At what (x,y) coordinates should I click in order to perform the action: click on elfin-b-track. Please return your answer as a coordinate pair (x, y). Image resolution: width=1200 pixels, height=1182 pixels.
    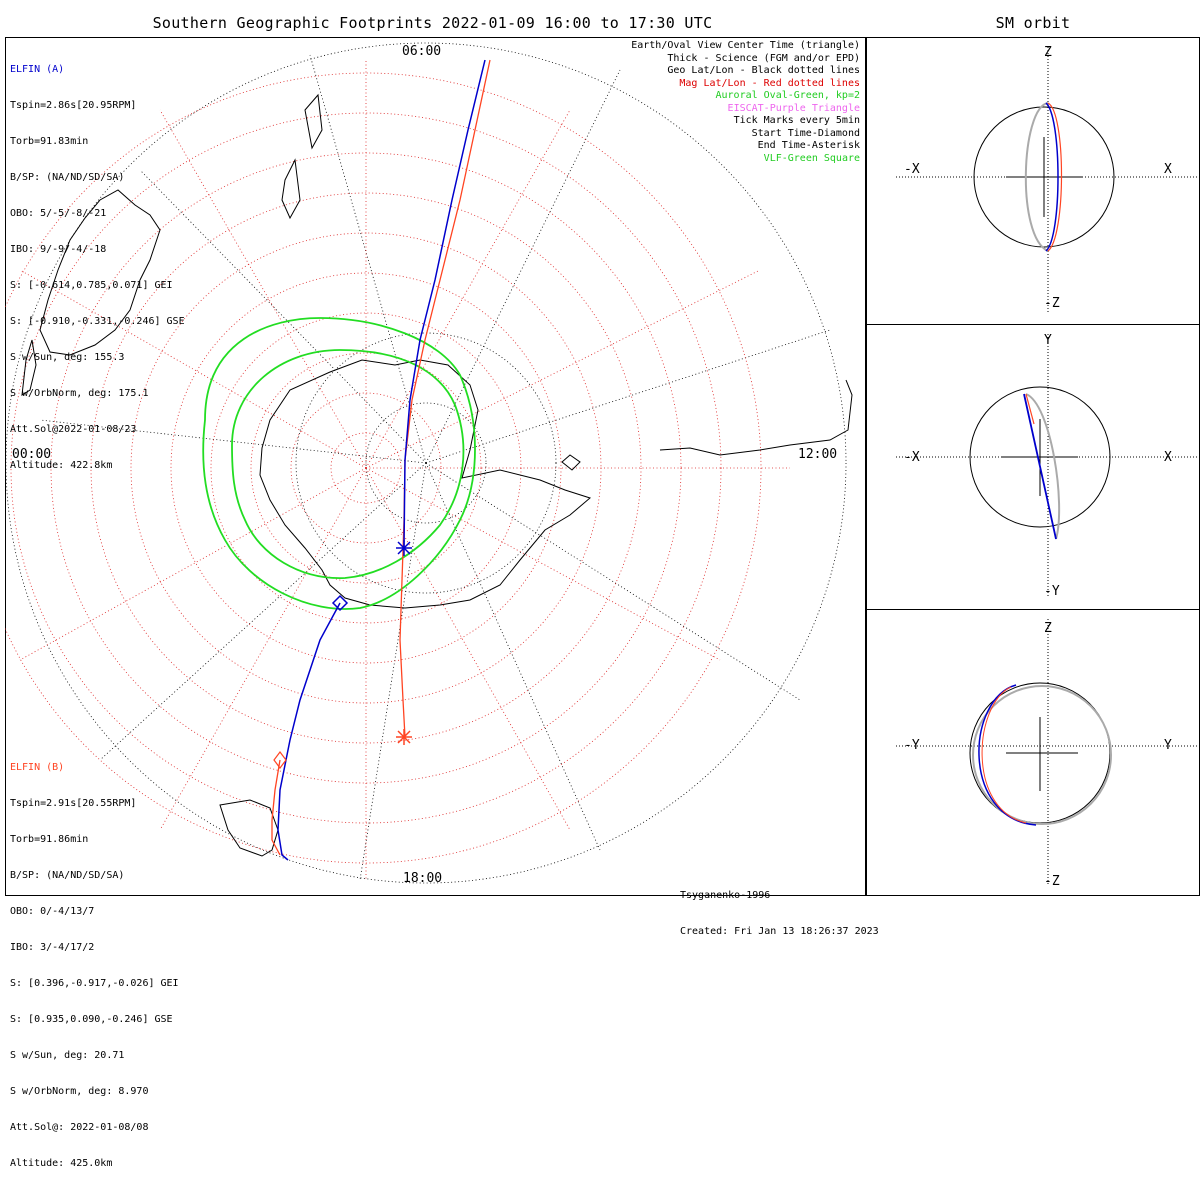
    Looking at the image, I should click on (381, 457).